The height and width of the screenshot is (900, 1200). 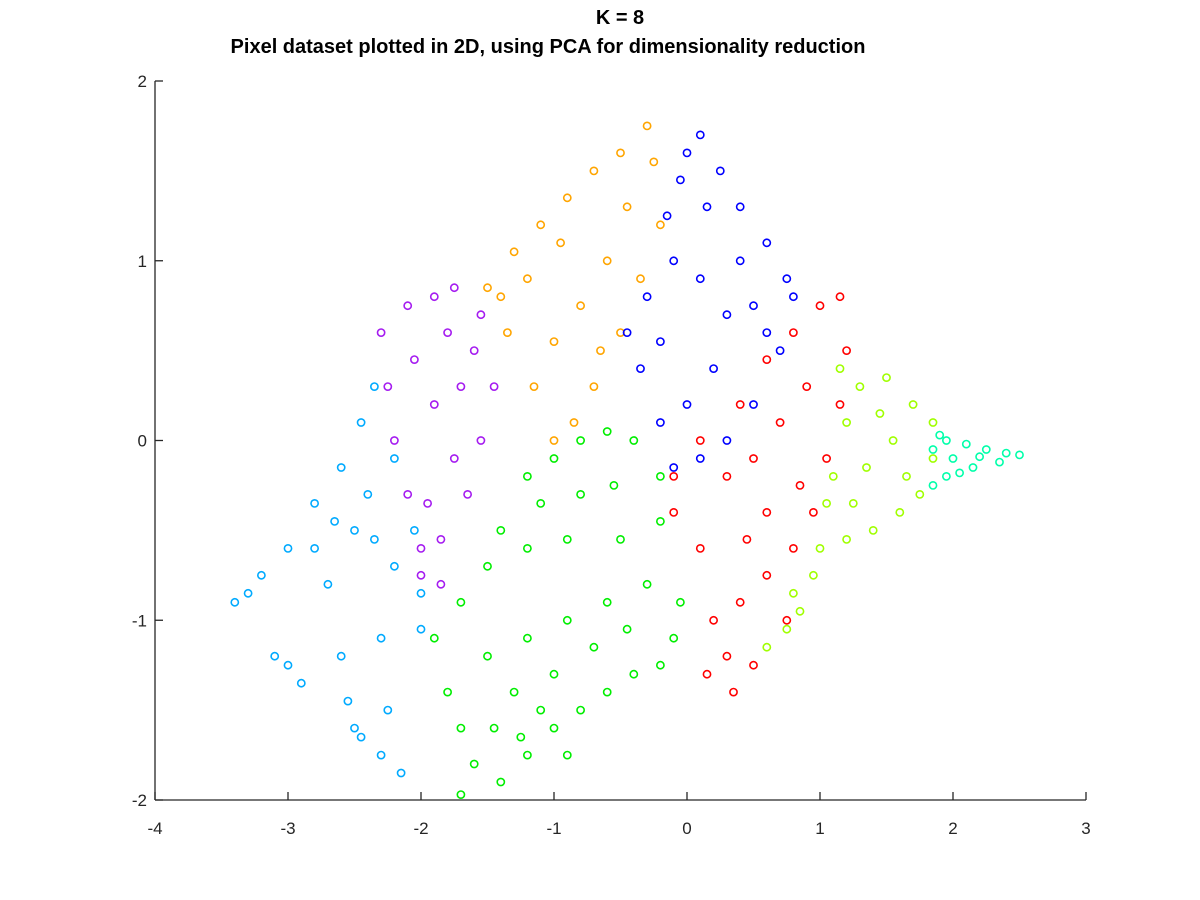 What do you see at coordinates (142, 81) in the screenshot?
I see `y-tick-label: 2` at bounding box center [142, 81].